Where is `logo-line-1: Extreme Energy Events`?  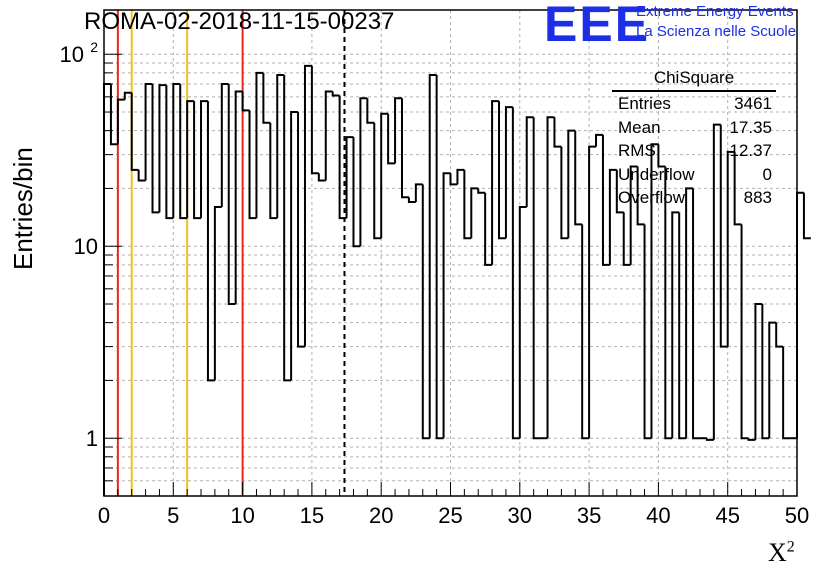
logo-line-1: Extreme Energy Events is located at coordinates (715, 11).